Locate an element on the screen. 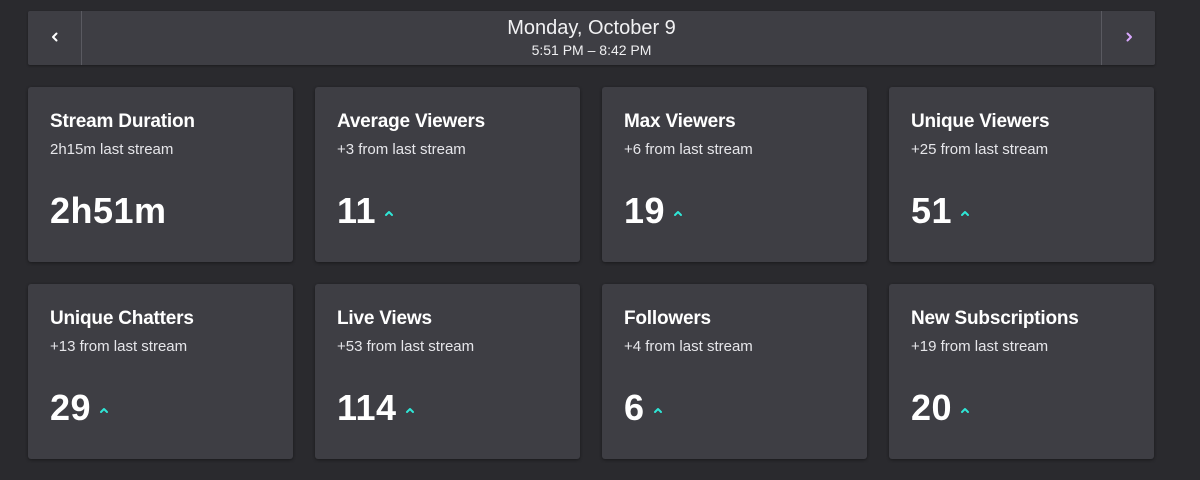 The width and height of the screenshot is (1200, 480). stat-comparison: +3 from last stream is located at coordinates (401, 149).